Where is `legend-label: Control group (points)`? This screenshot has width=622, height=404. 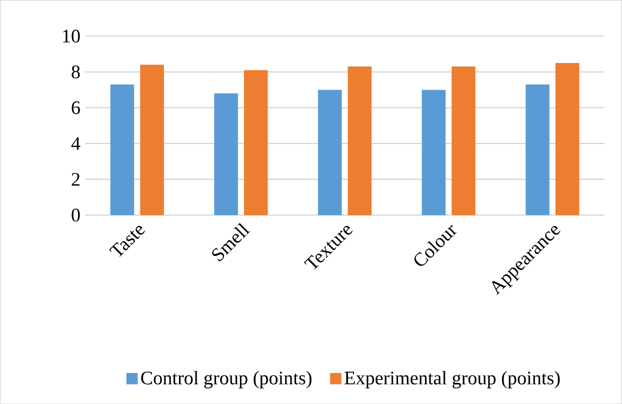
legend-label: Control group (points) is located at coordinates (226, 379).